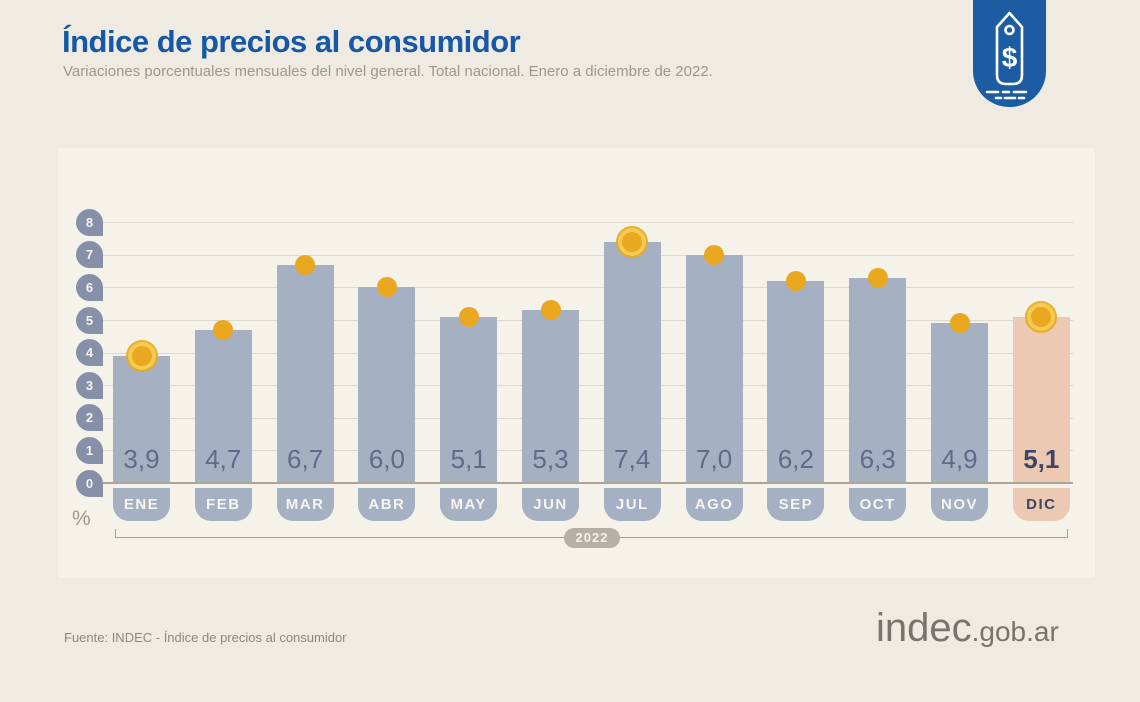 The image size is (1140, 702). I want to click on bar-mar: 6,7, so click(305, 373).